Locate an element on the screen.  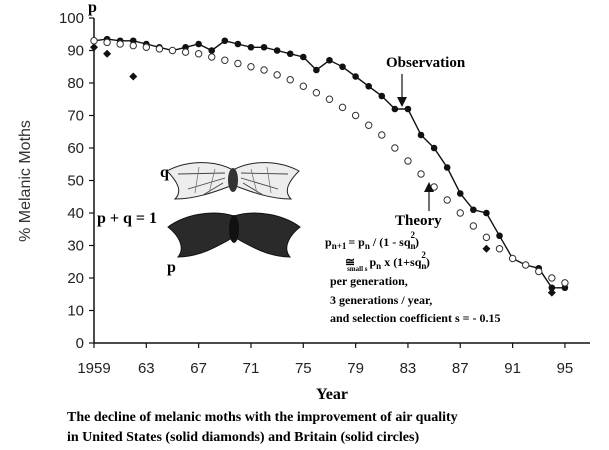
x-tick-label: 1959 is located at coordinates (93, 368).